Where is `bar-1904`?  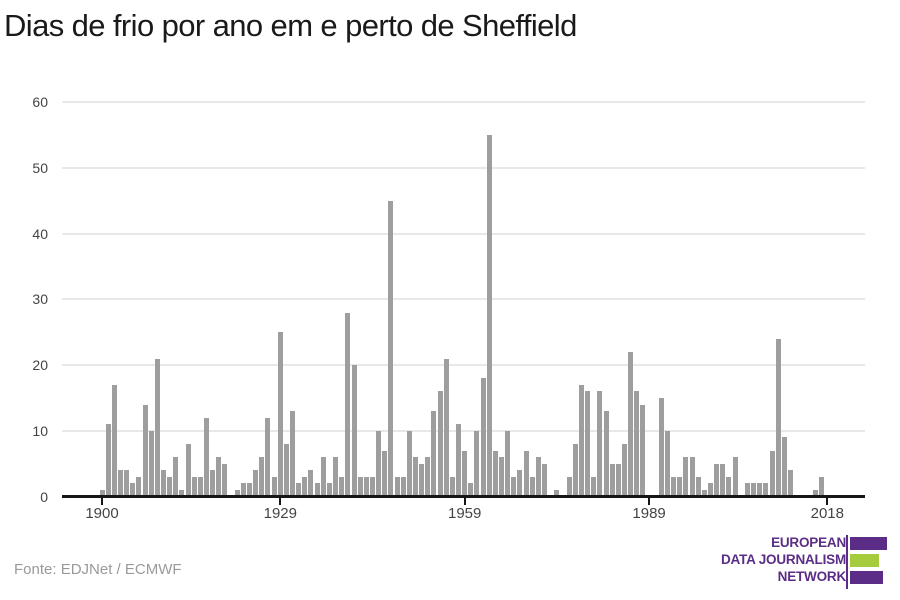
bar-1904 is located at coordinates (127, 482).